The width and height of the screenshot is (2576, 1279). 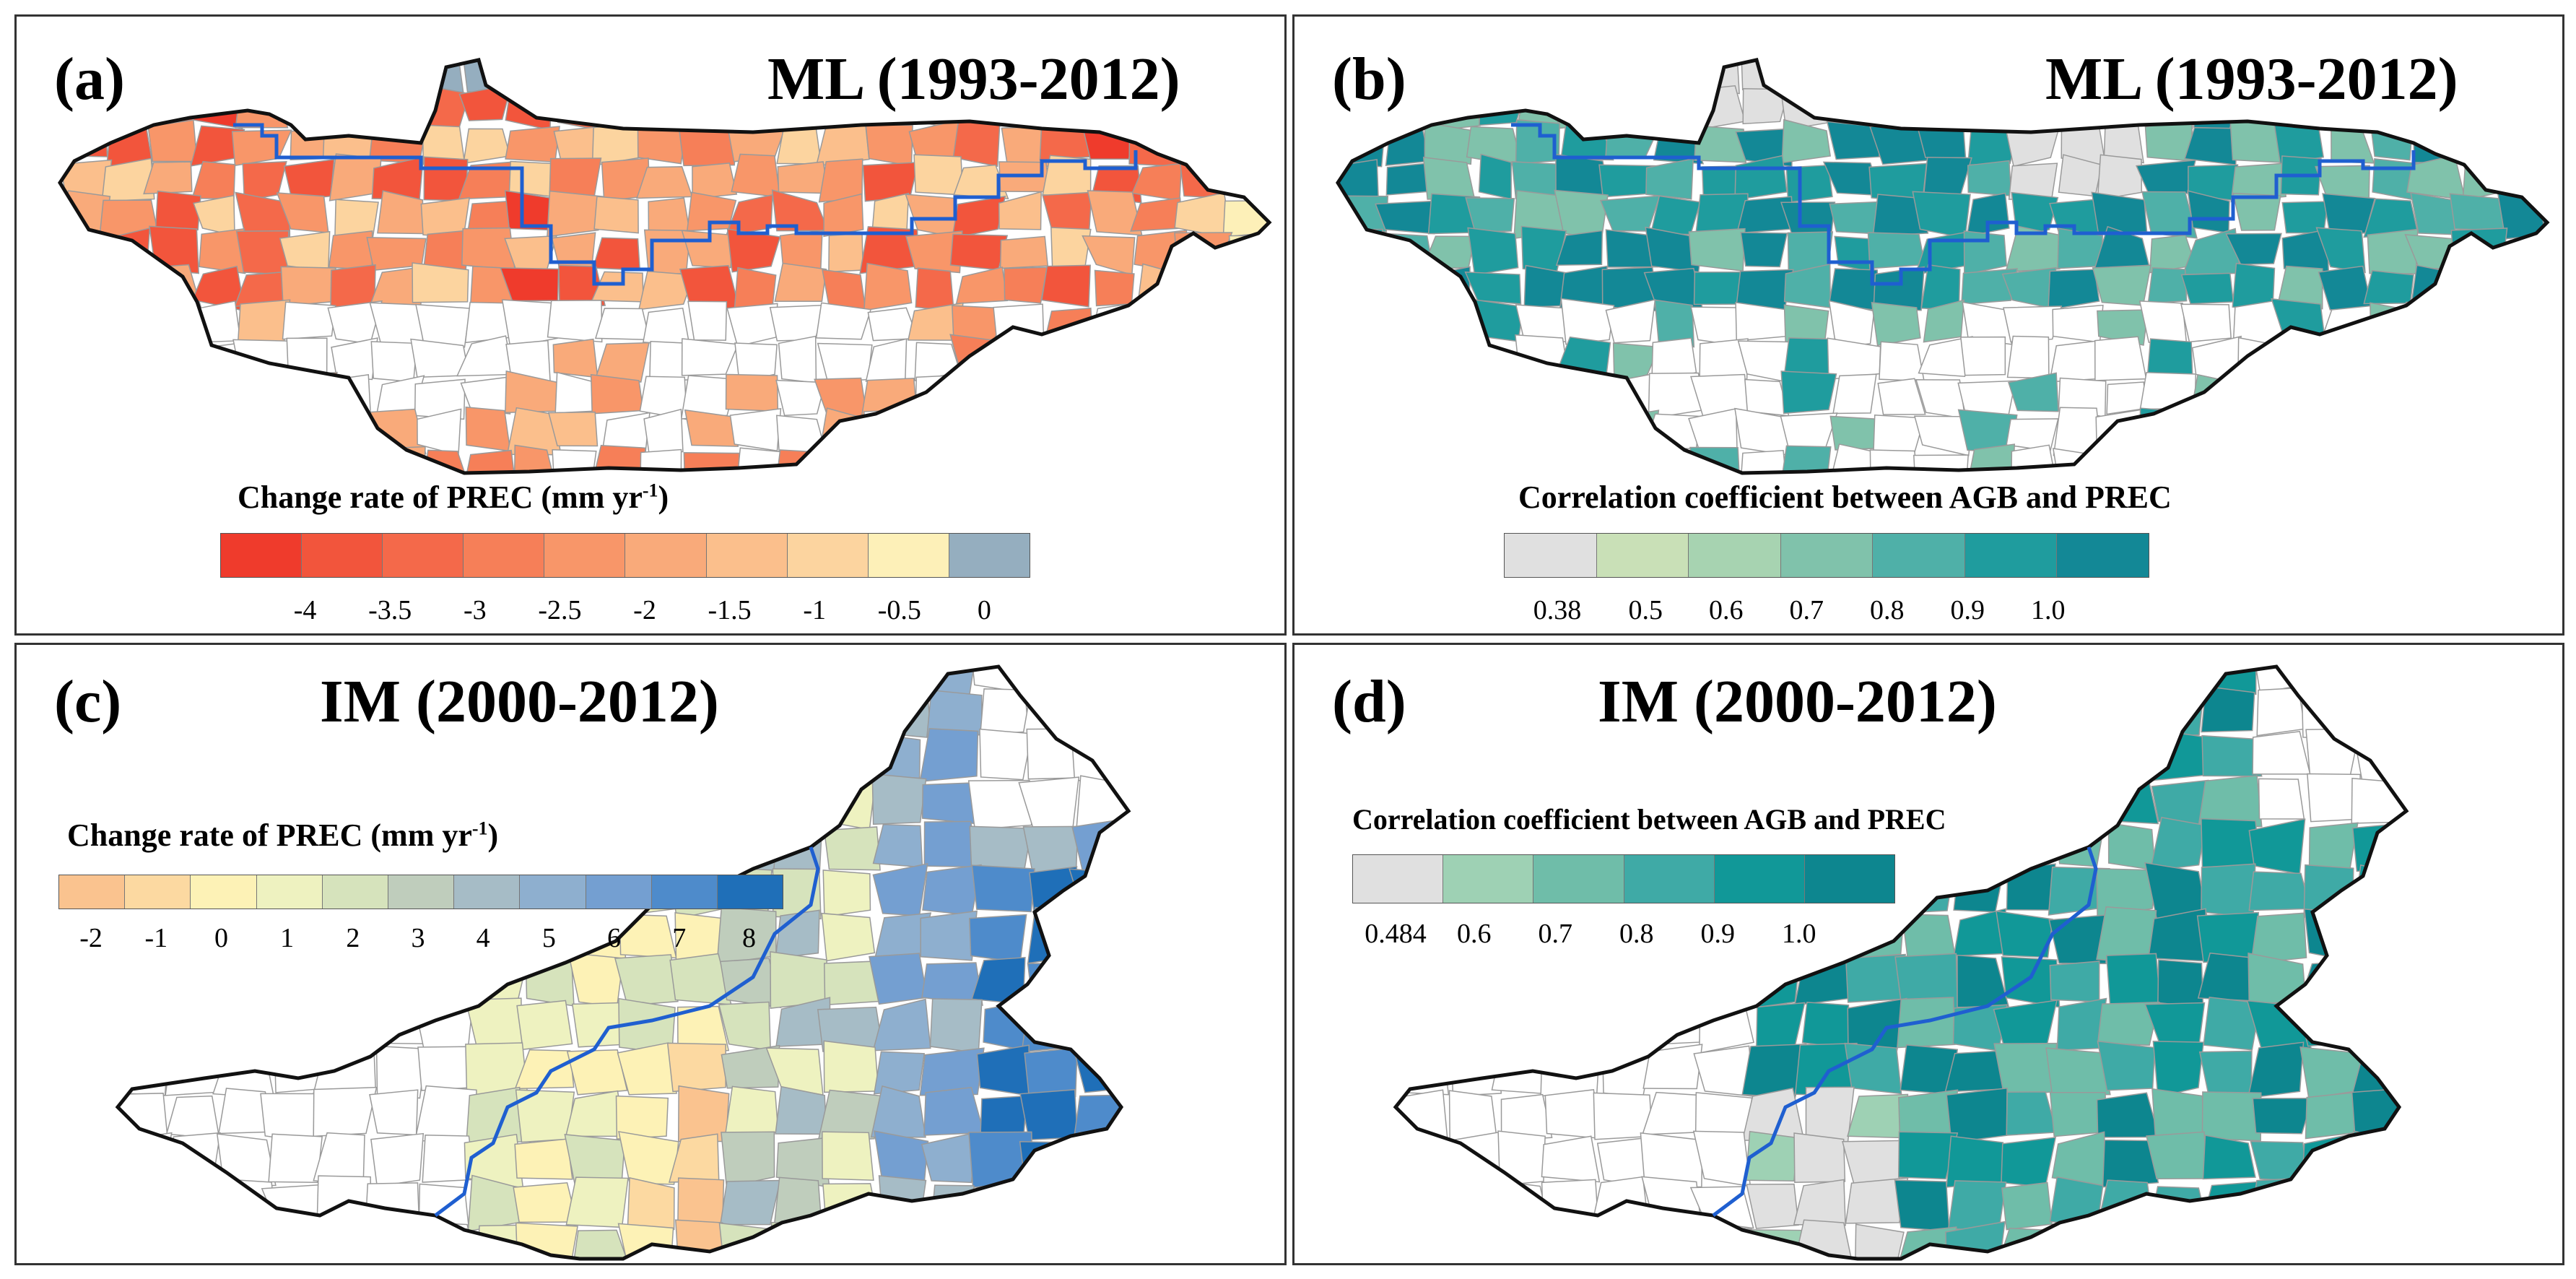 I want to click on legend-tick-label: 0.38, so click(x=1558, y=610).